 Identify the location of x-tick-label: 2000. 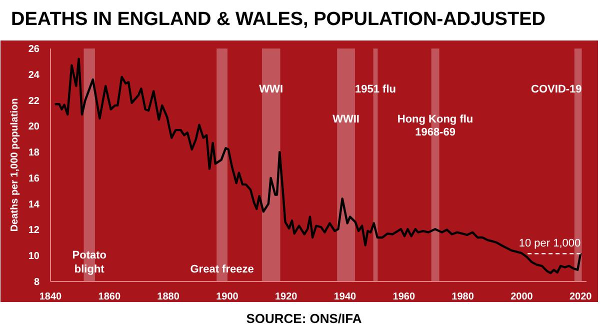
(522, 297).